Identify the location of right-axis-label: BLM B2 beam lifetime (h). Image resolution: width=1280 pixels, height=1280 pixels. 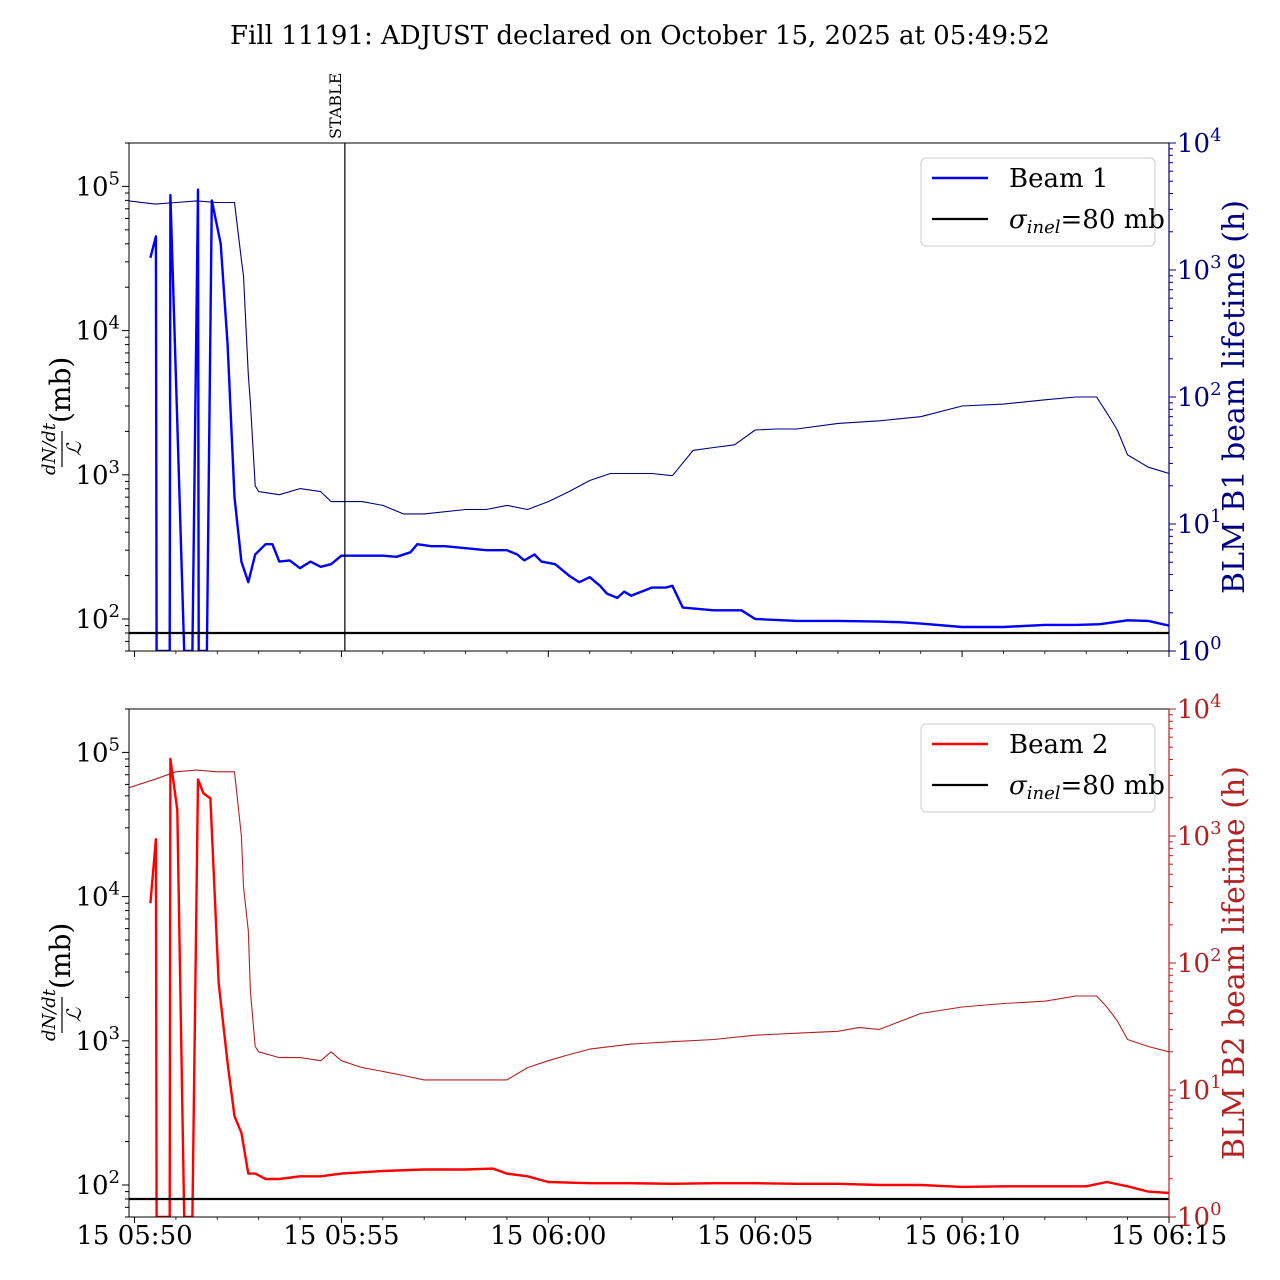
(1234, 963).